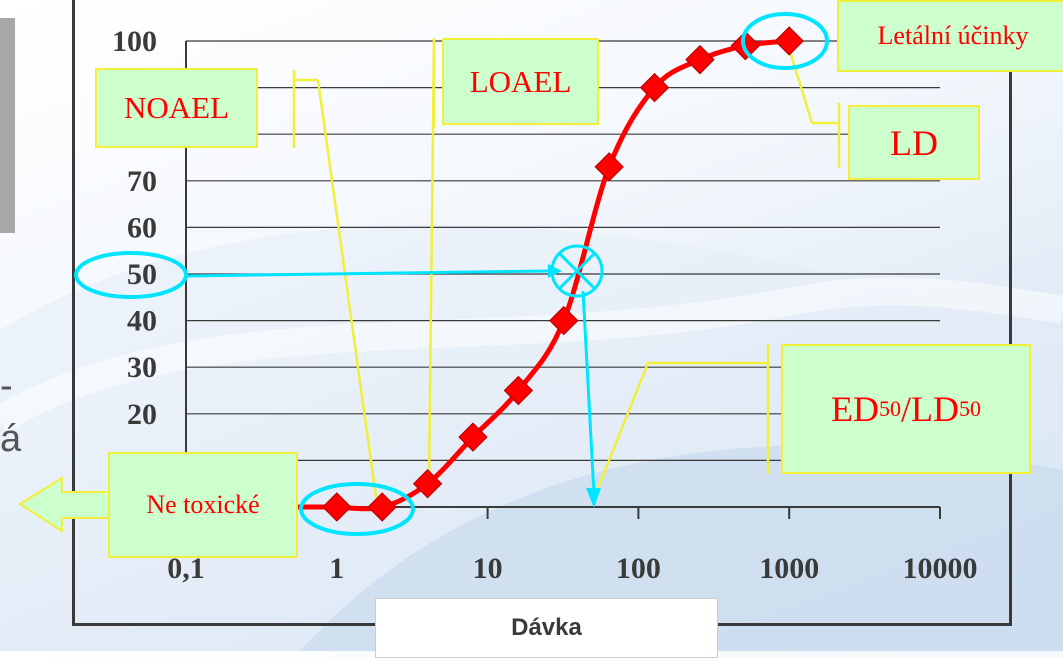  I want to click on y-tick-label: 60, so click(142, 227).